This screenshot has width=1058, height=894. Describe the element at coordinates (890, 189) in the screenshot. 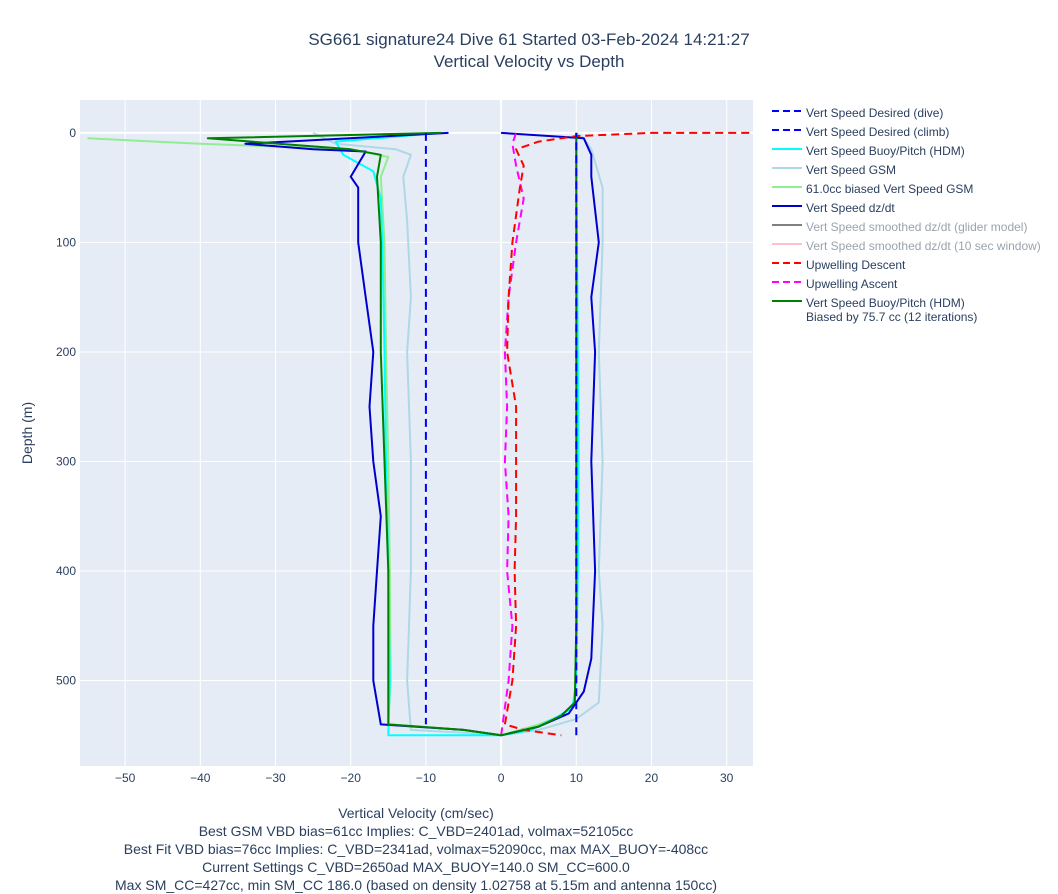

I see `legend-label: 61.0cc biased Vert Speed GSM` at that location.